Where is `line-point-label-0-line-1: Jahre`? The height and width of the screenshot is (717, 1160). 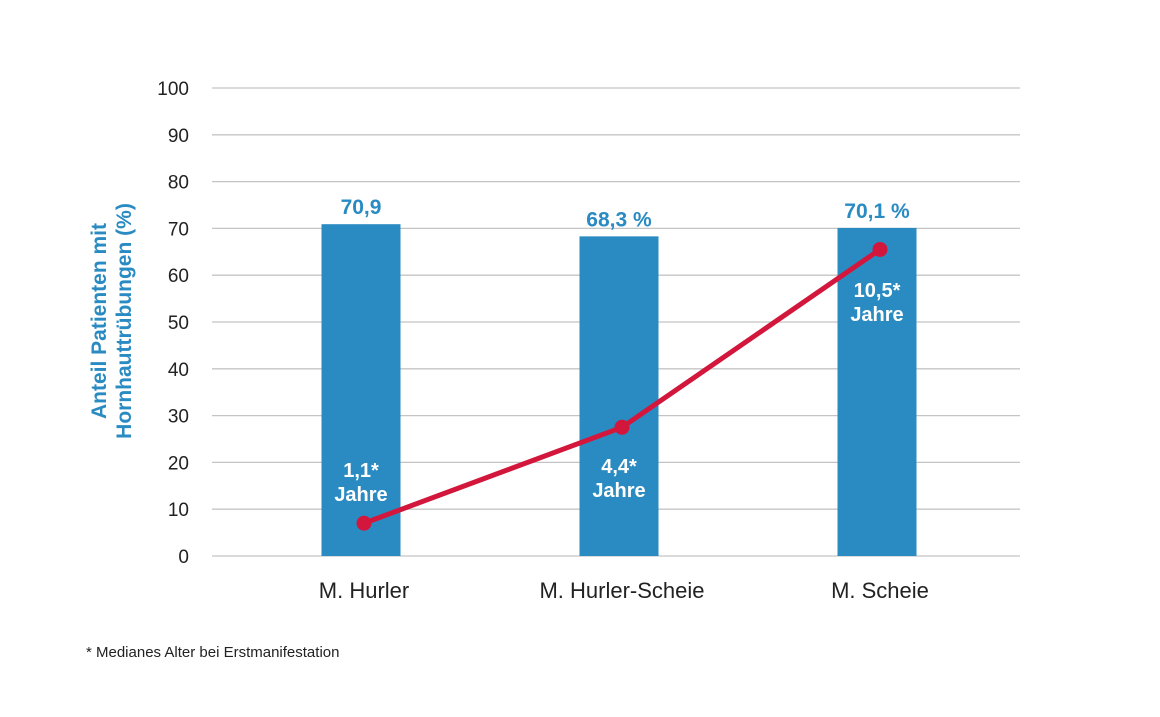
line-point-label-0-line-1: Jahre is located at coordinates (360, 495).